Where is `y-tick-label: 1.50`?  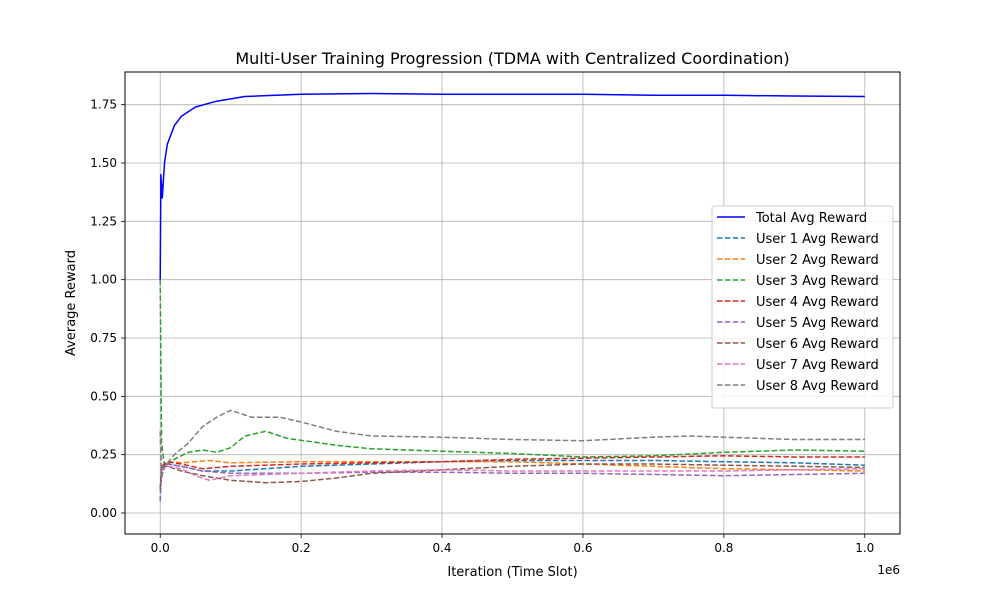 y-tick-label: 1.50 is located at coordinates (103, 163).